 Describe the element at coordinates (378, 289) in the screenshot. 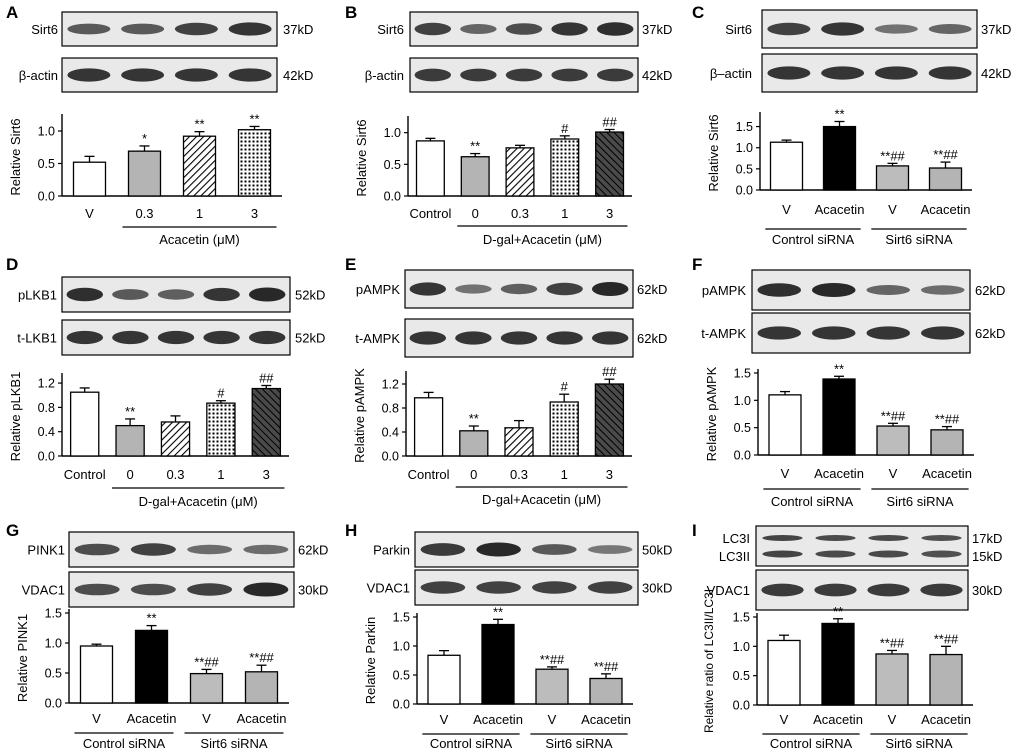

I see `blot-label: pAMPK` at that location.